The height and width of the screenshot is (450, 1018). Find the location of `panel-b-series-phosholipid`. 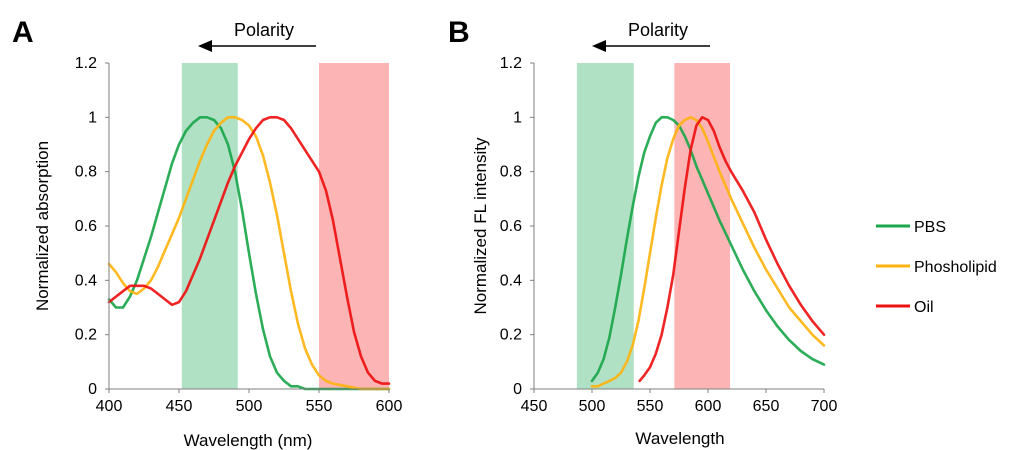

panel-b-series-phosholipid is located at coordinates (708, 252).